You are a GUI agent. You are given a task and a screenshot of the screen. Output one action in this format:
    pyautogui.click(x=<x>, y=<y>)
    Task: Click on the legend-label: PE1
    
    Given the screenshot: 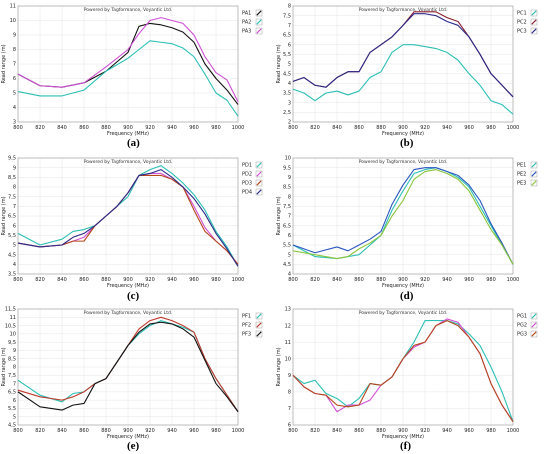 What is the action you would take?
    pyautogui.click(x=521, y=166)
    